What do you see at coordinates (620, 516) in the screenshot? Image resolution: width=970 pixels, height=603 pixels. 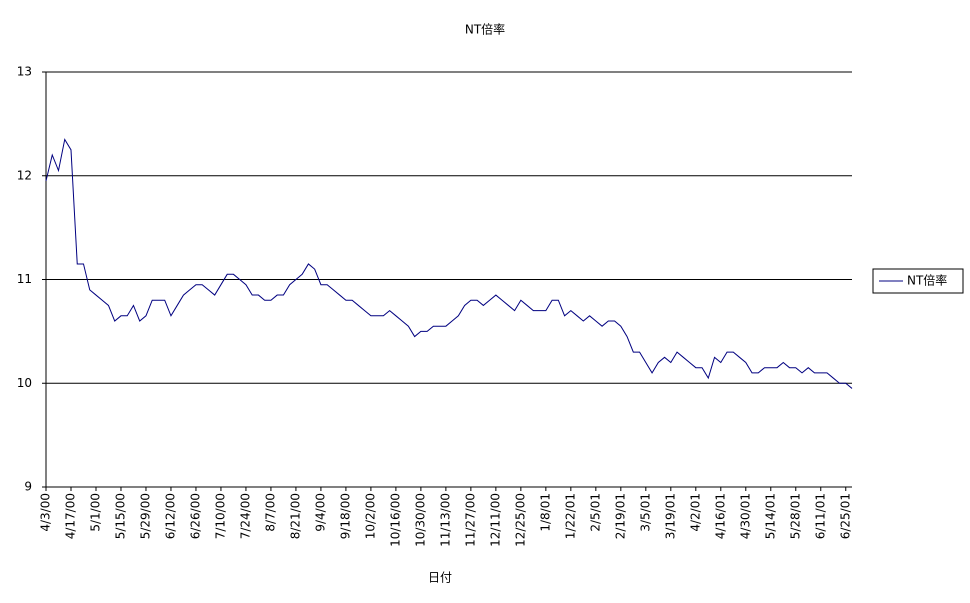 I see `x-tick-label: 2/19/01` at bounding box center [620, 516].